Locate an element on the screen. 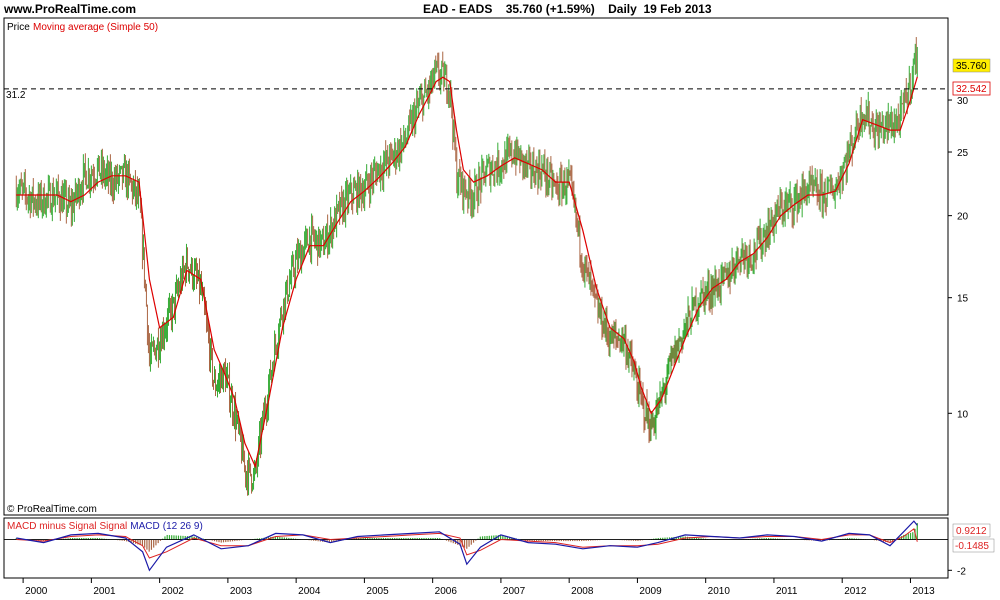  x-tick-label: 2012 is located at coordinates (855, 591).